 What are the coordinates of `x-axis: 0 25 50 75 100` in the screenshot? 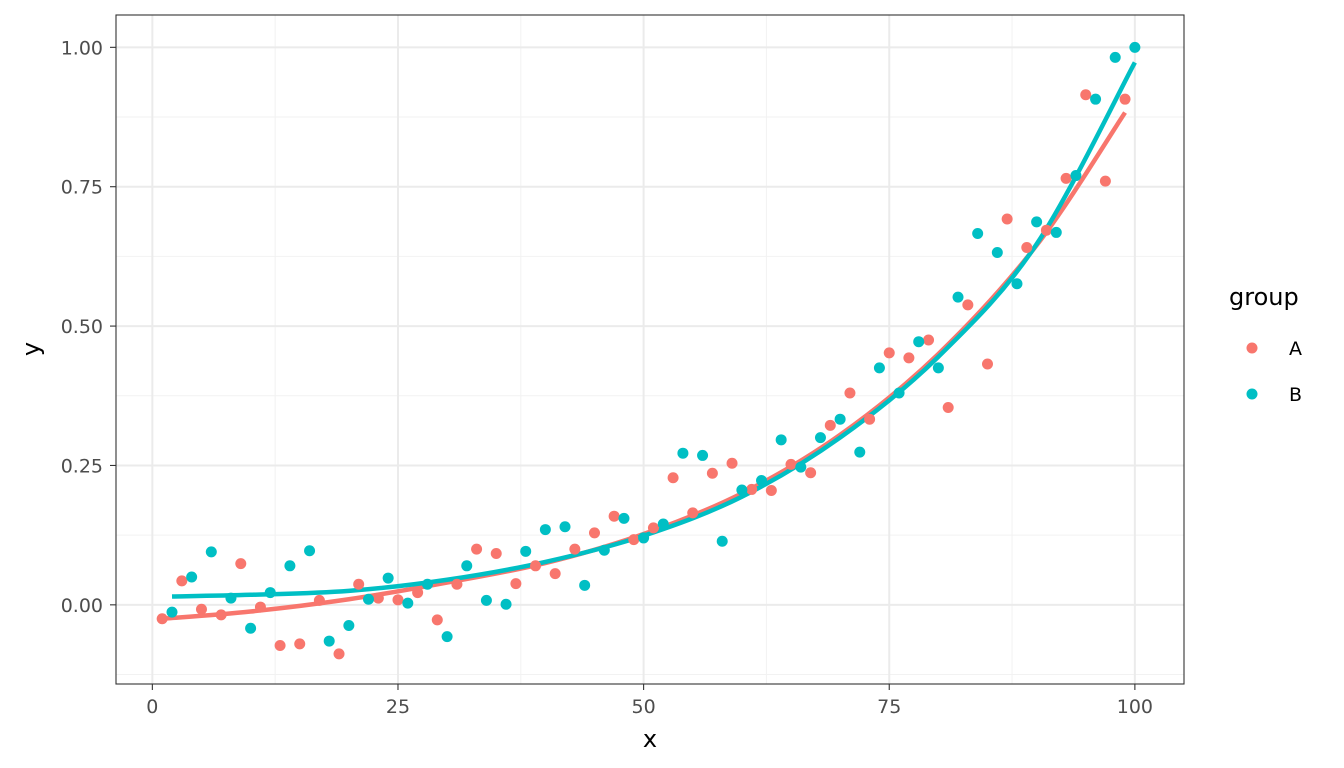 It's located at (649, 701).